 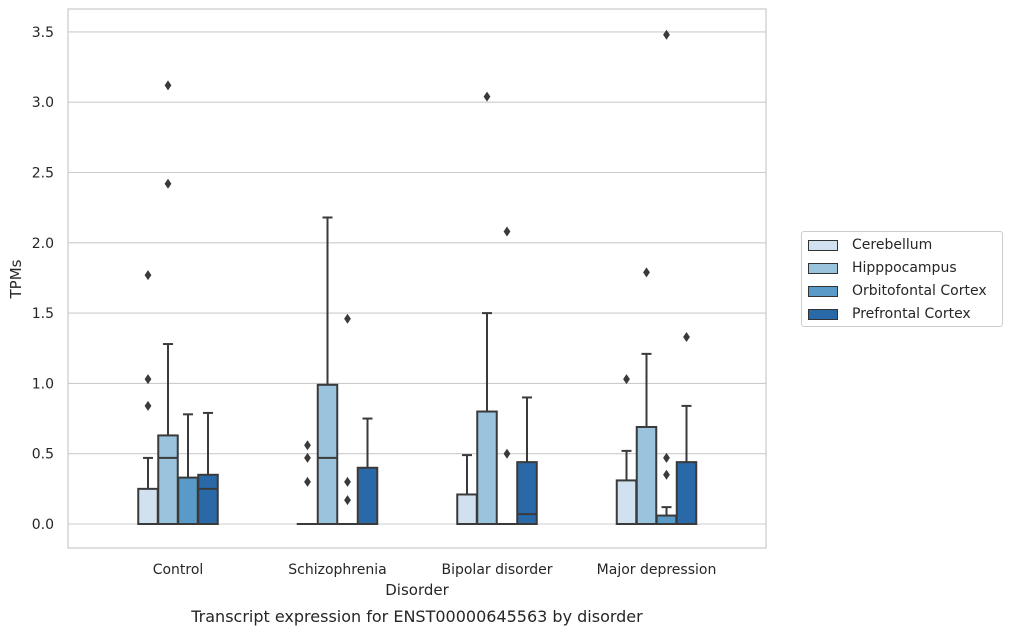 What do you see at coordinates (919, 291) in the screenshot?
I see `legend-label: Orbitofontal Cortex` at bounding box center [919, 291].